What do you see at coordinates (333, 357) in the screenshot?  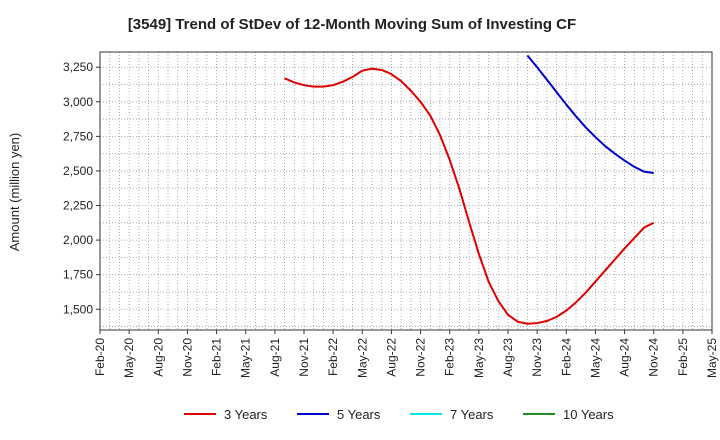 I see `x-tick-label: Feb-22` at bounding box center [333, 357].